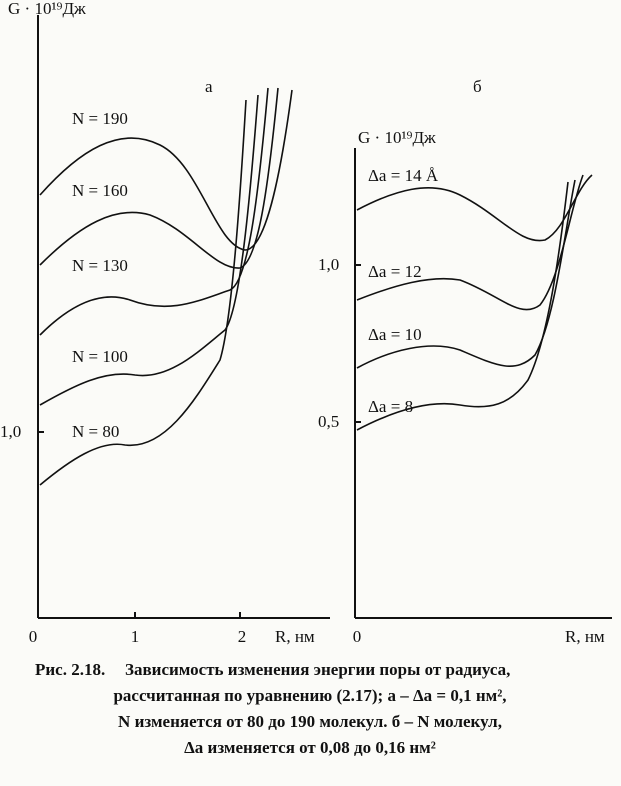 Image resolution: width=621 pixels, height=786 pixels. Describe the element at coordinates (390, 406) in the screenshot. I see `curve-label: Δa = 8` at that location.